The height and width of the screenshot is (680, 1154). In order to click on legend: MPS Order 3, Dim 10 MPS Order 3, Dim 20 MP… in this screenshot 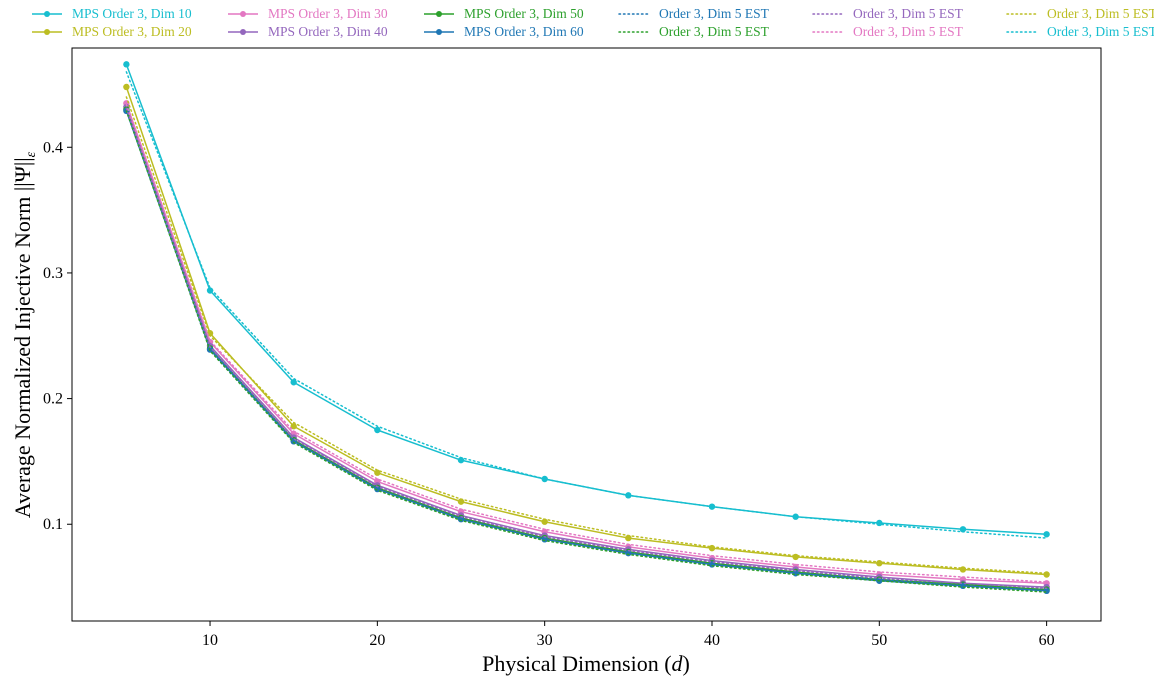, I will do `click(577, 22)`.